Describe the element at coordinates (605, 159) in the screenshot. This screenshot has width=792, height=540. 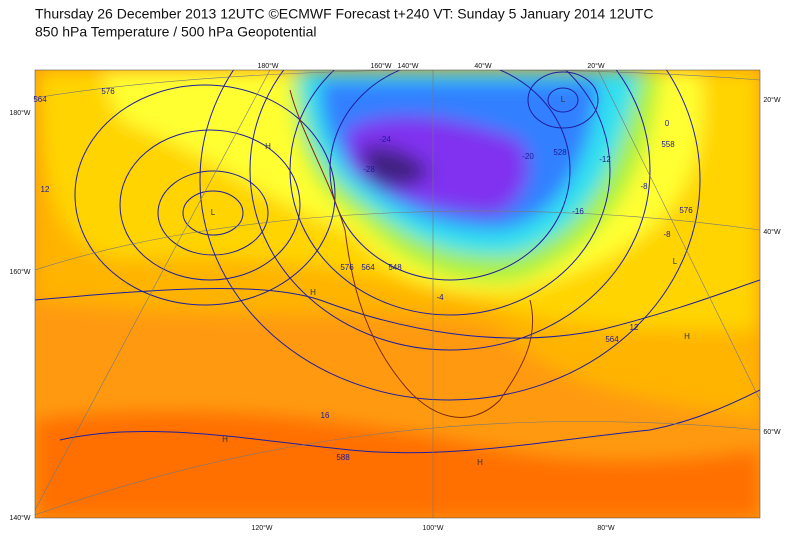
I see `contour-label: -12` at that location.